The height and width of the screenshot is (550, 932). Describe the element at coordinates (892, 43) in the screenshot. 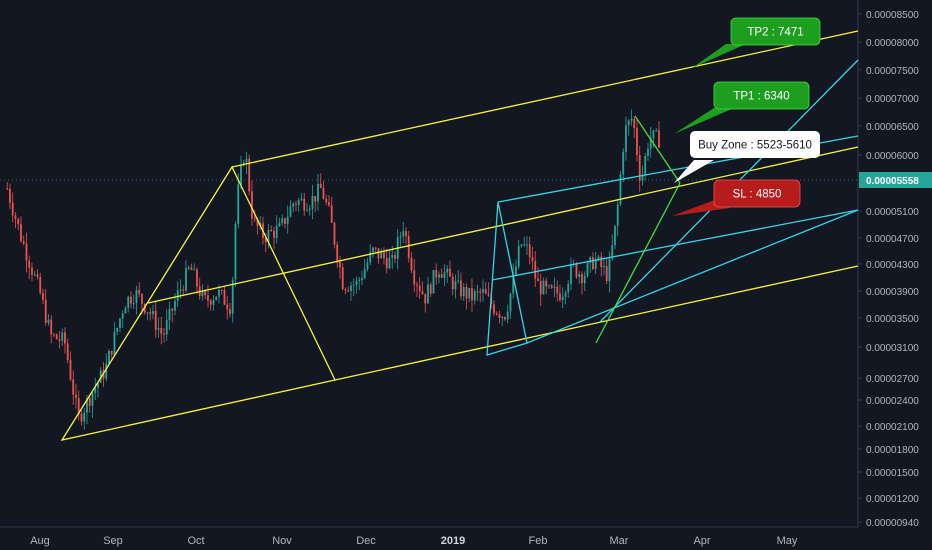

I see `y-tick-label: 0.00008000` at that location.